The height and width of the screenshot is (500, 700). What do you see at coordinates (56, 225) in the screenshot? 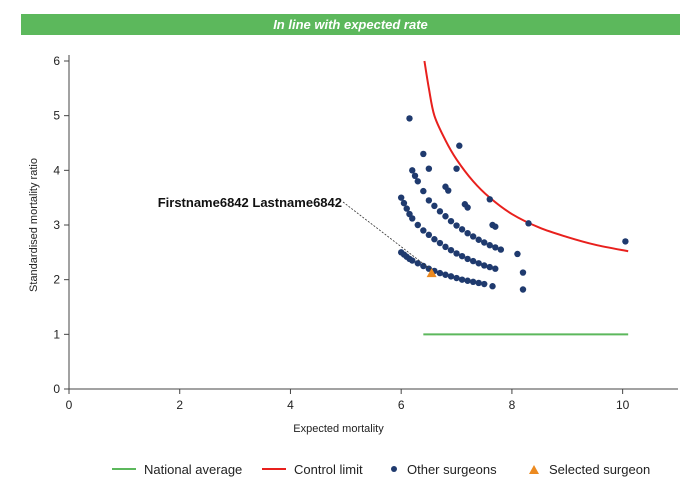
I see `y-tick-label: 3` at bounding box center [56, 225].